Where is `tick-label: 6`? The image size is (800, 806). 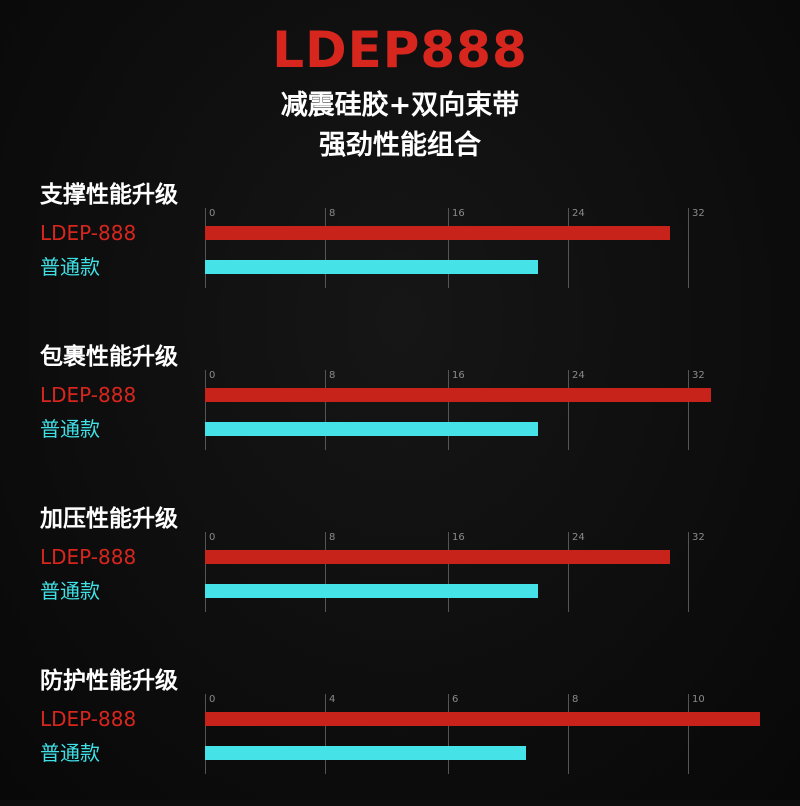
tick-label: 6 is located at coordinates (455, 699).